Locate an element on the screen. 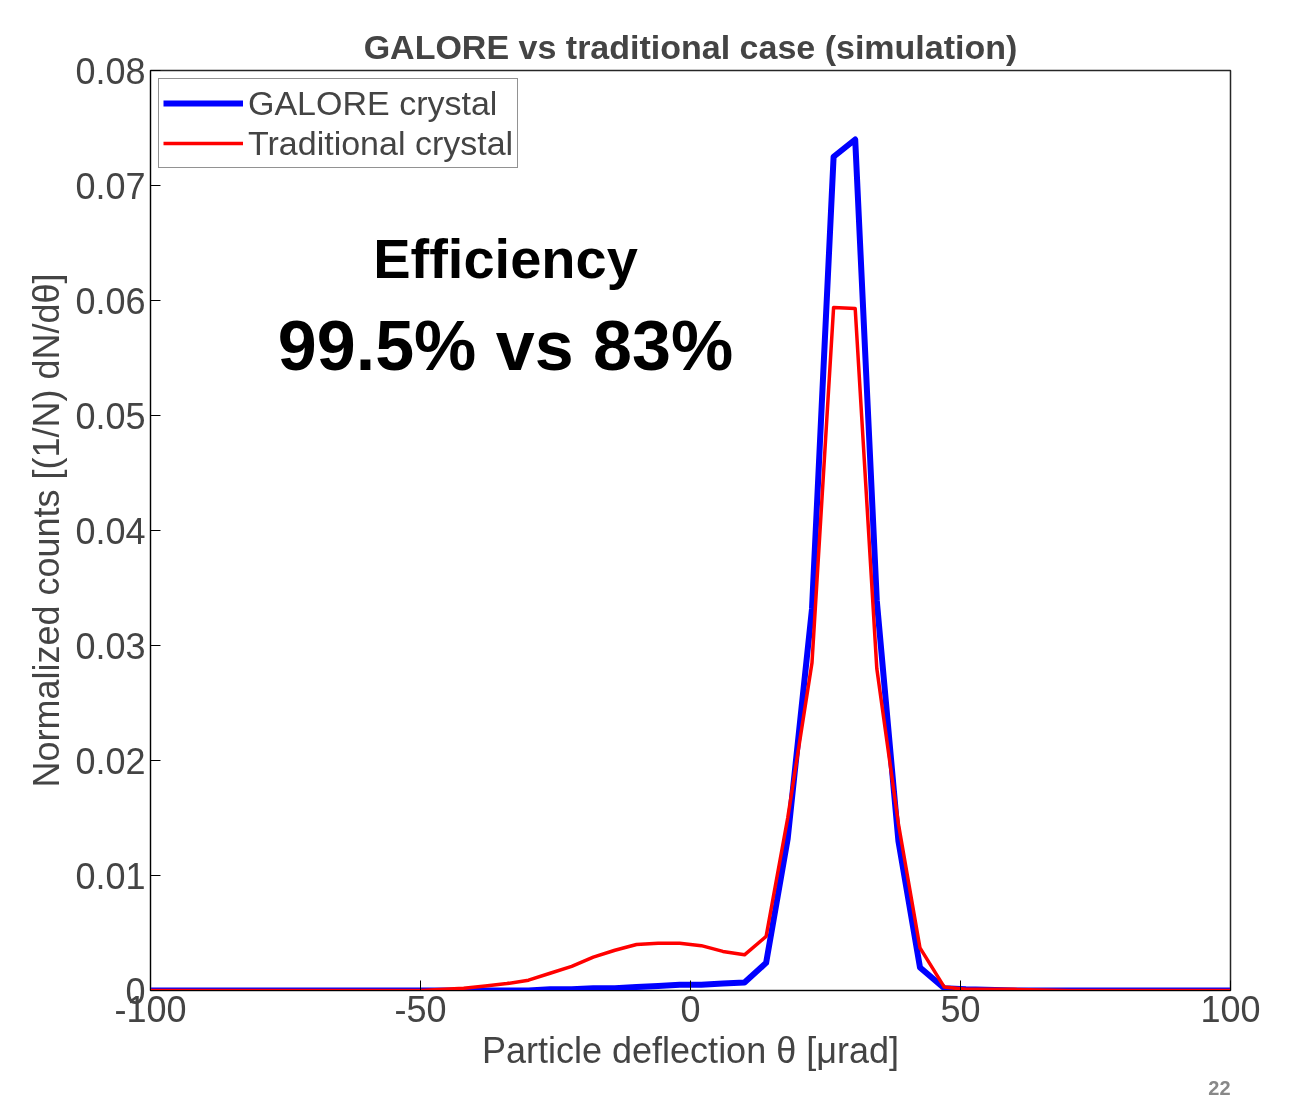  x-tick-label: 100 is located at coordinates (1230, 1009).